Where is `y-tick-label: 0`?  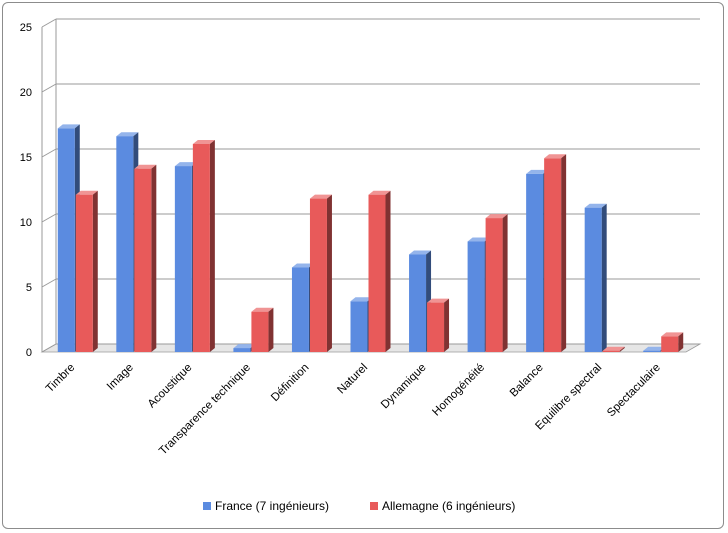 y-tick-label: 0 is located at coordinates (29, 353).